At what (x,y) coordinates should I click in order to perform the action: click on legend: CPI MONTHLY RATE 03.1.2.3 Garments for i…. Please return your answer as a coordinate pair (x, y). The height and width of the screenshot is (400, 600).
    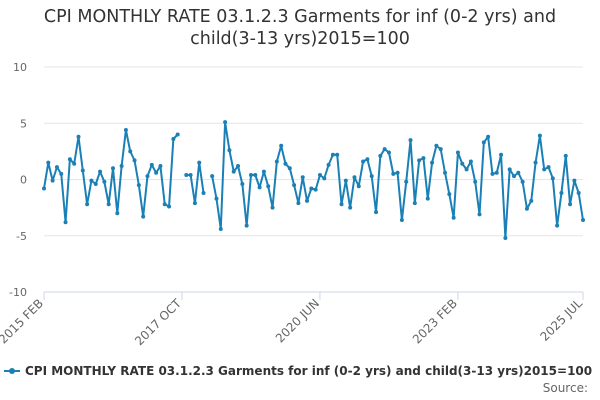
    Looking at the image, I should click on (298, 371).